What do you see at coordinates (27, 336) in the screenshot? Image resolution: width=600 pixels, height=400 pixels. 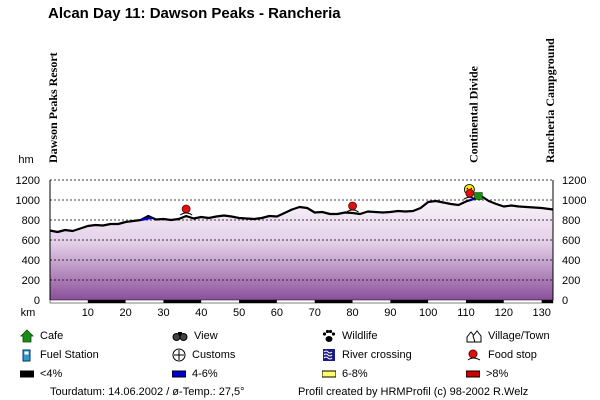 I see `cafe-icon` at bounding box center [27, 336].